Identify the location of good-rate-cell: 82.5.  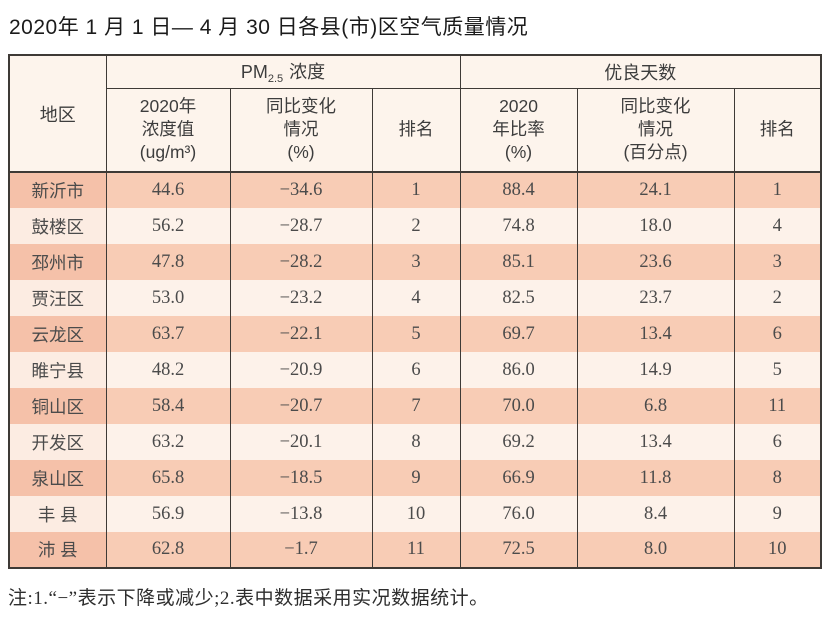
(518, 298).